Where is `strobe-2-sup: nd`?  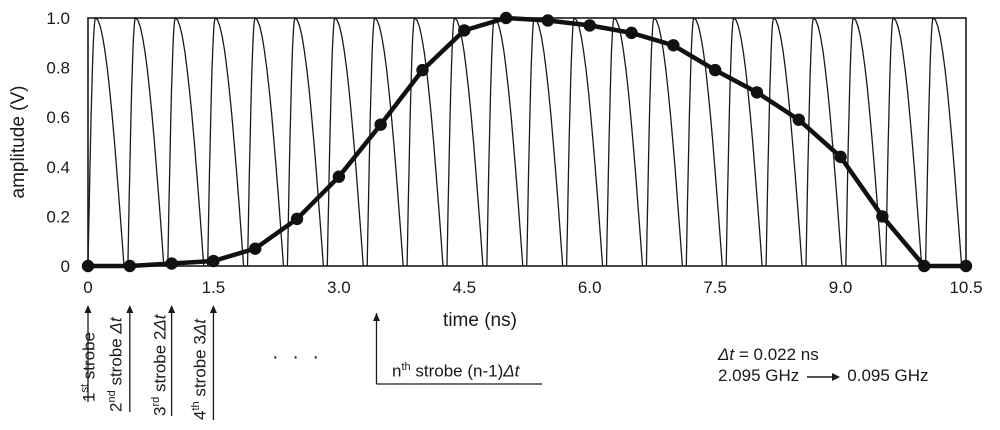 strobe-2-sup: nd is located at coordinates (112, 396).